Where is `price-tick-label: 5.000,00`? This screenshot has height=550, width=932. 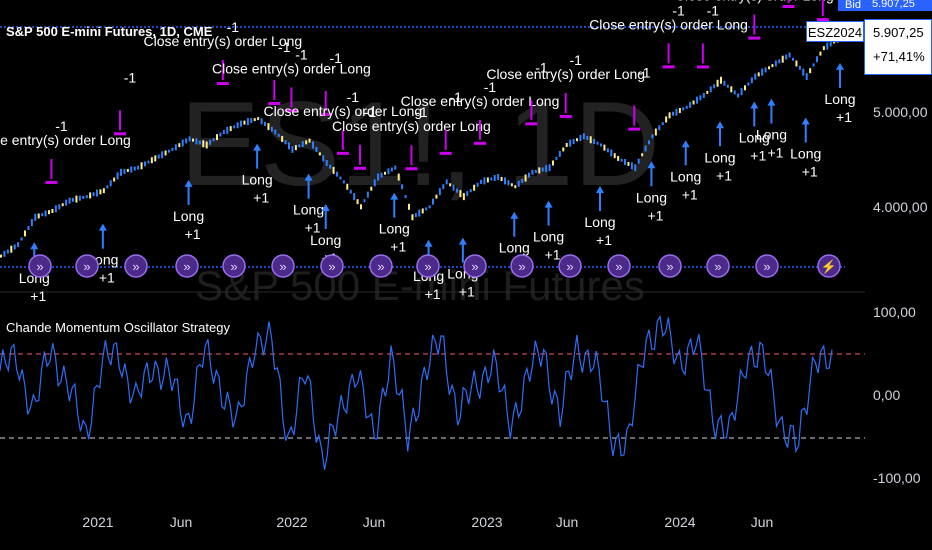
price-tick-label: 5.000,00 is located at coordinates (900, 112).